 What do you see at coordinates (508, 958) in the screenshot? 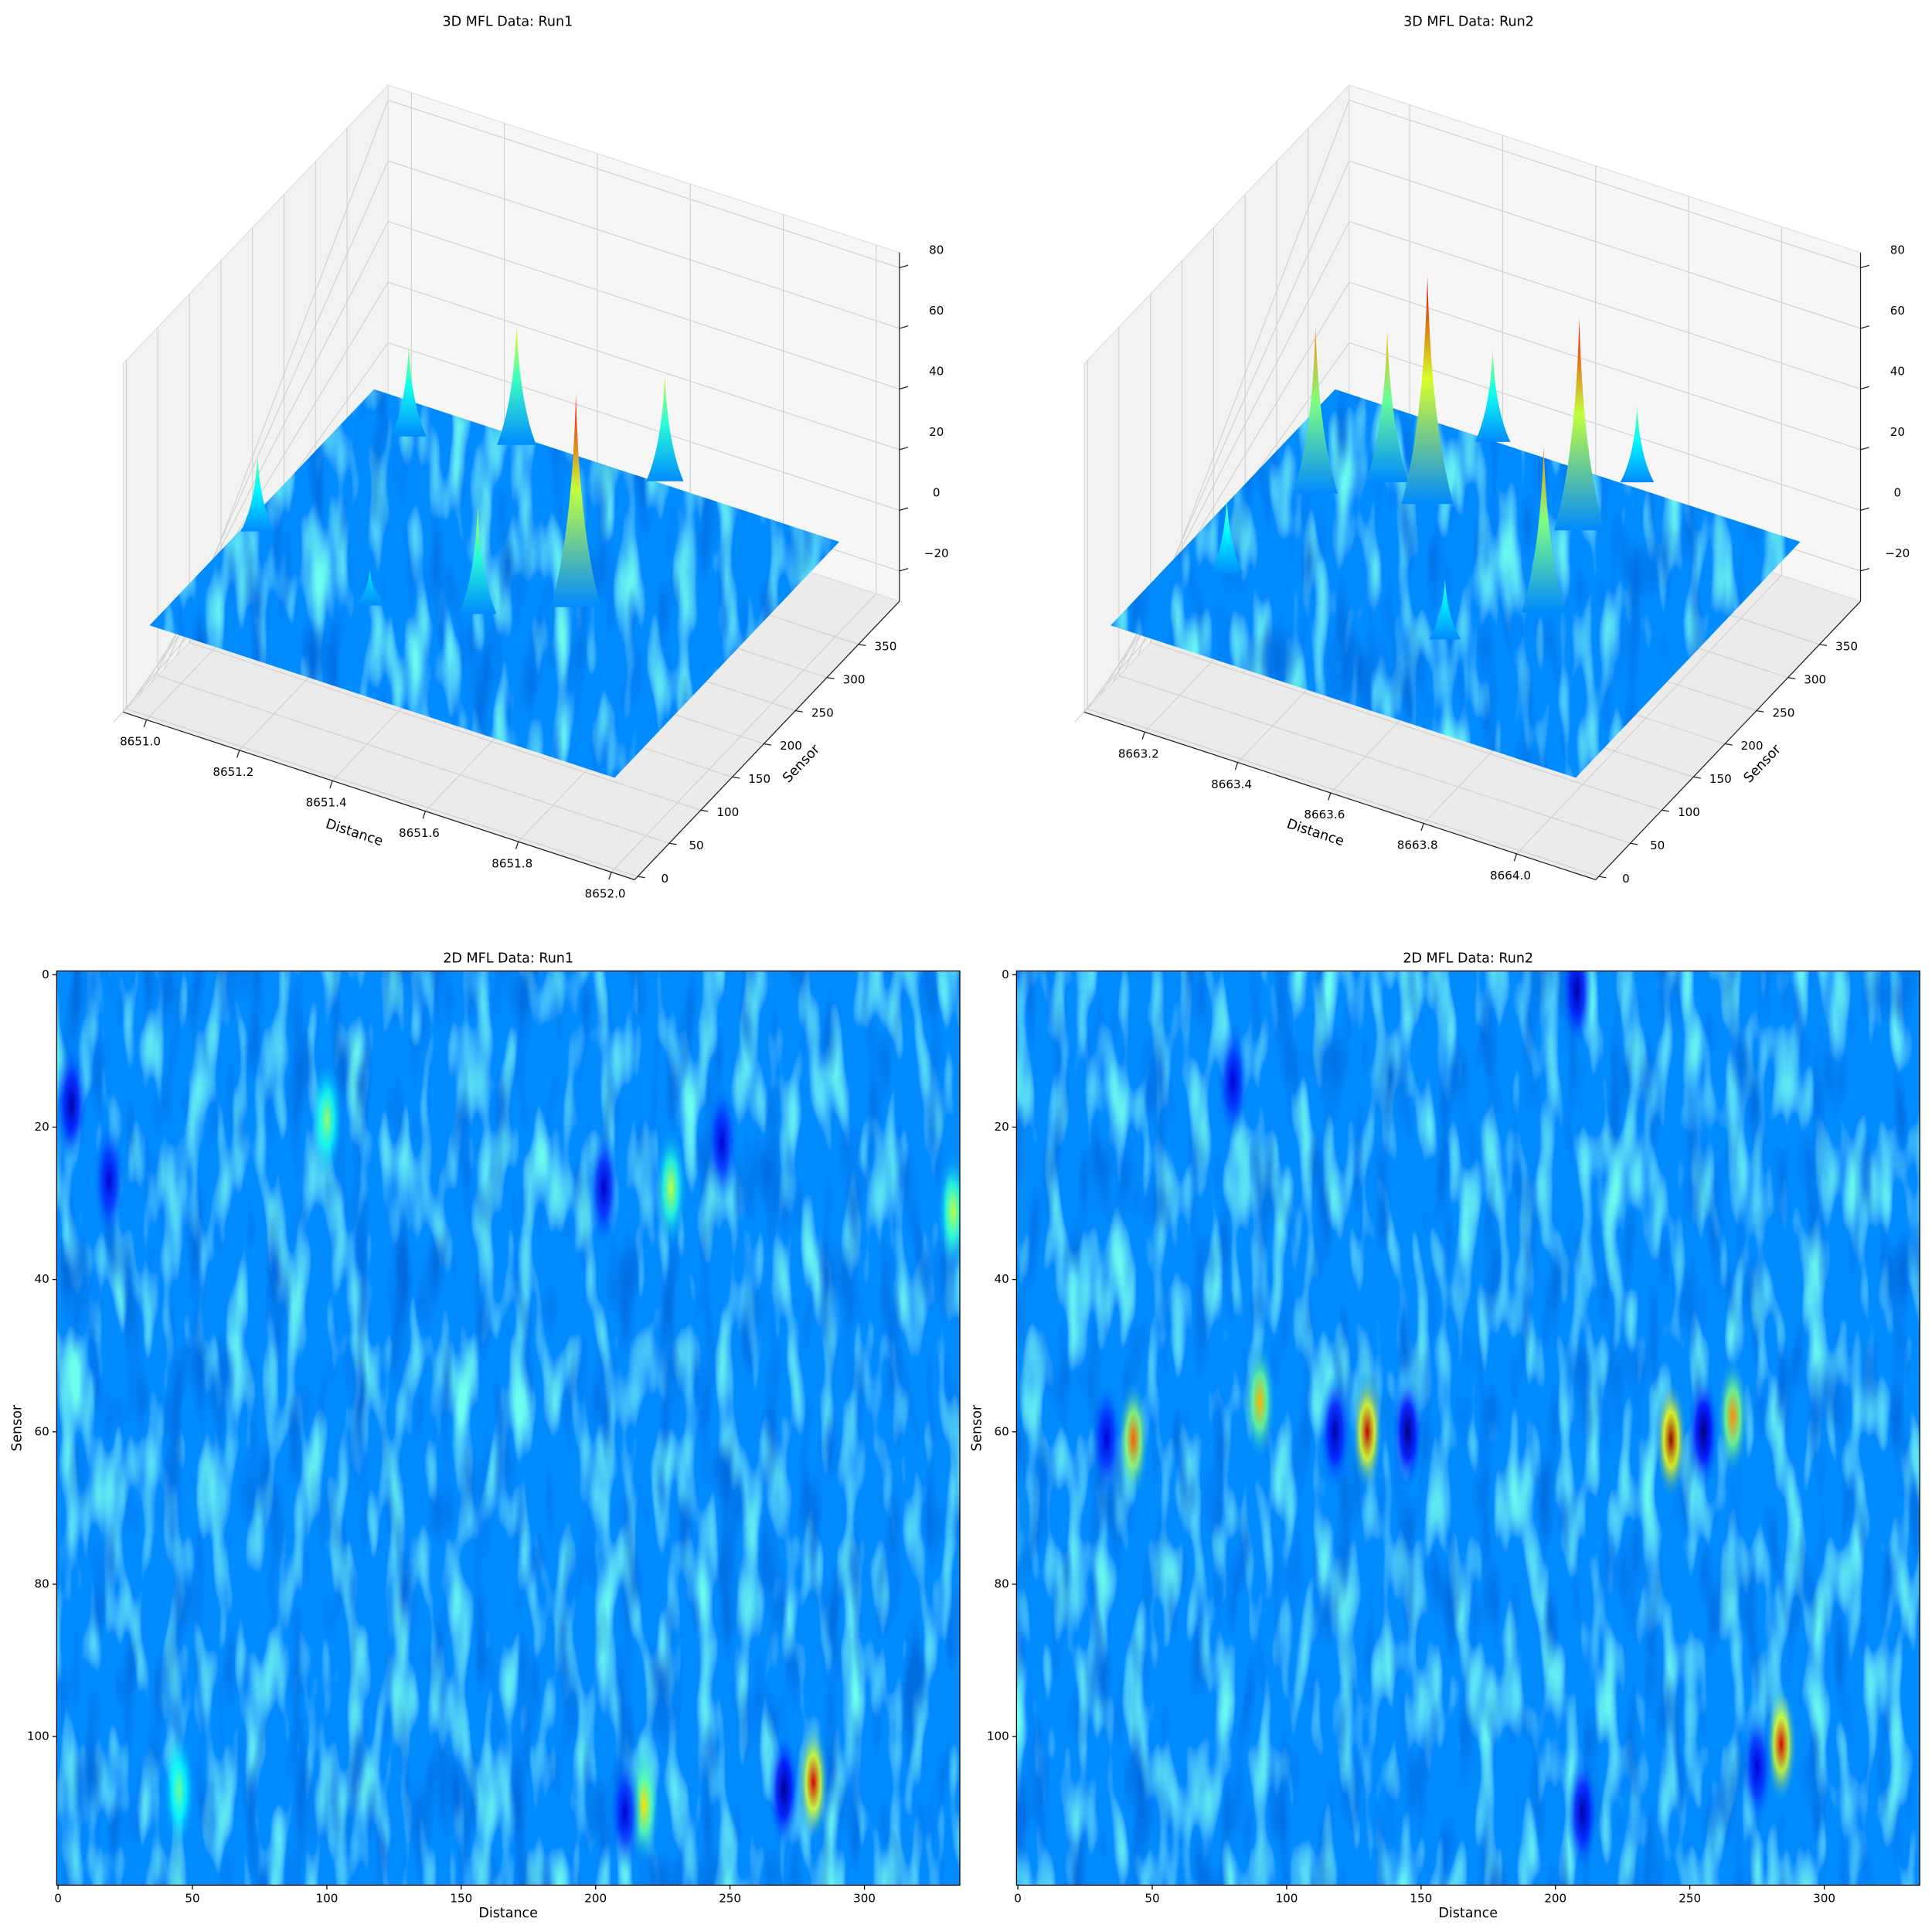
I see `chart-title: 2D MFL Data: Run1` at bounding box center [508, 958].